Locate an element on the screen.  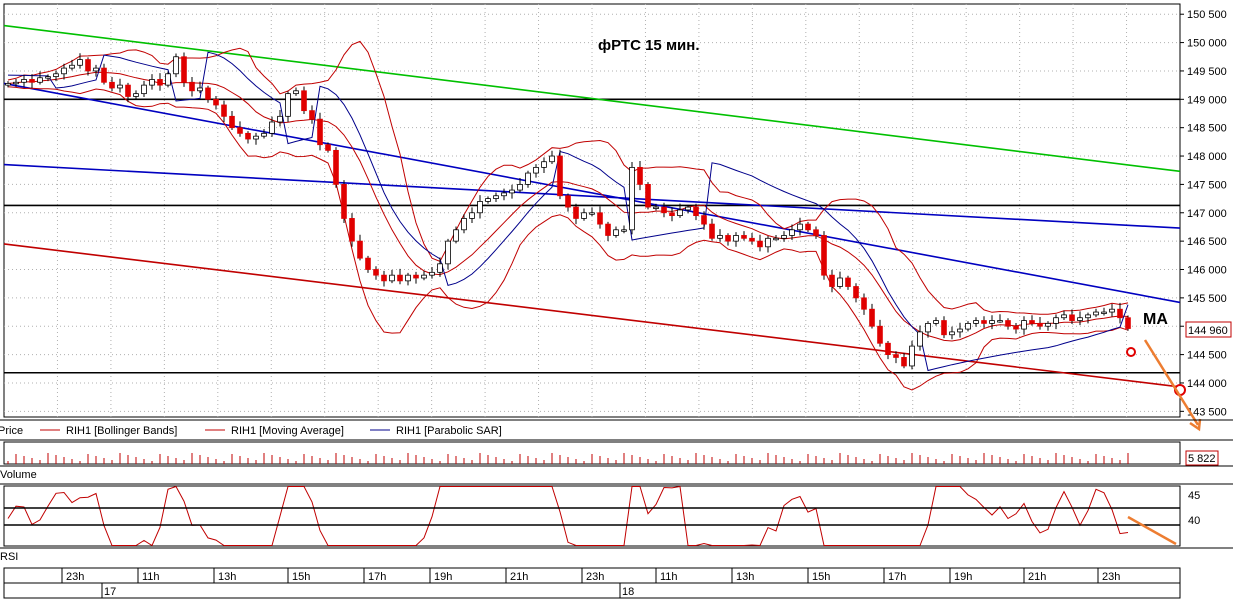
price-tick-label: 144 500 is located at coordinates (1207, 356).